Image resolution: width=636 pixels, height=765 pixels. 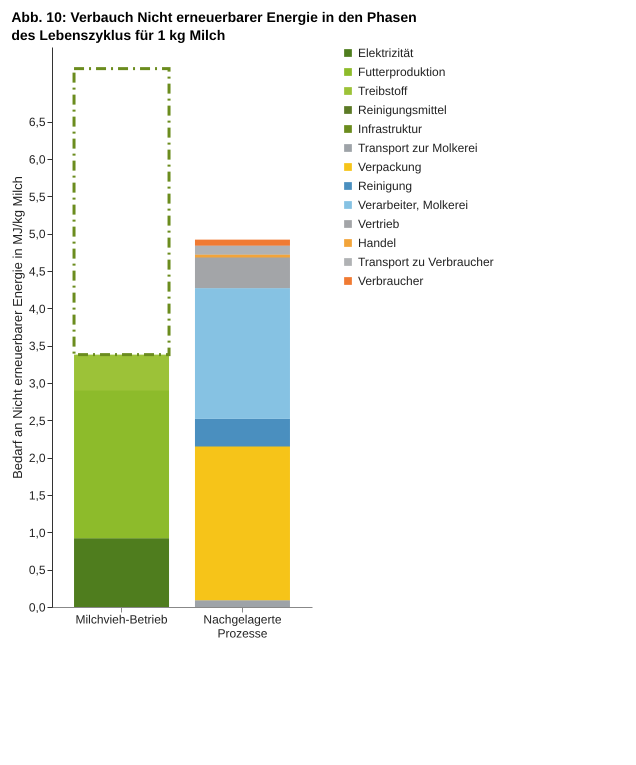 I want to click on y-tick-label: 2,0, so click(x=37, y=458).